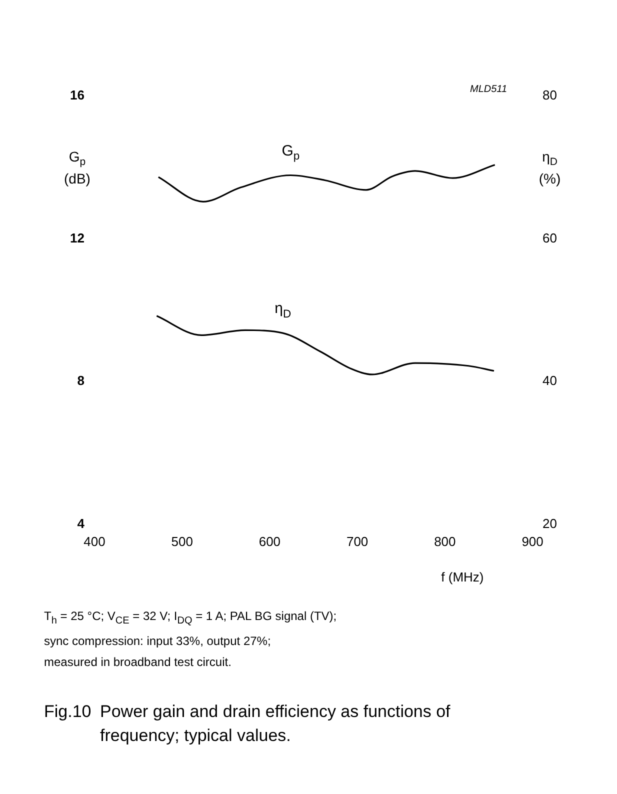 This screenshot has height=794, width=617. I want to click on x-tick-label: 700, so click(357, 541).